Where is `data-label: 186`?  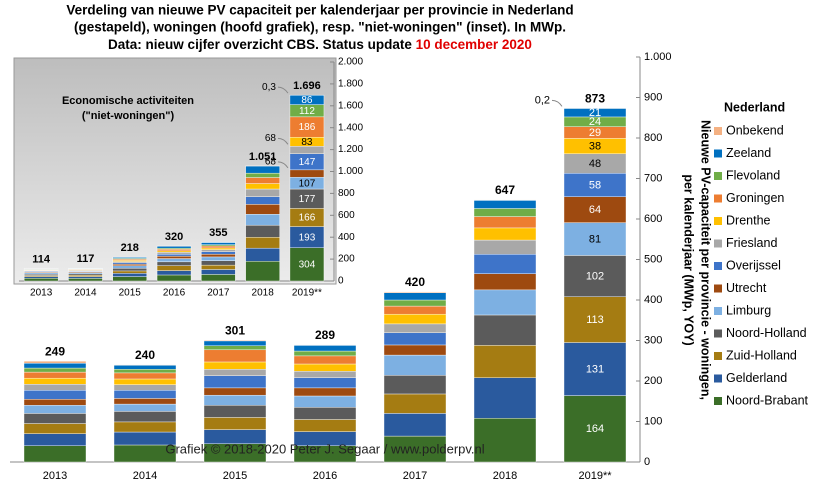
data-label: 186 is located at coordinates (307, 127).